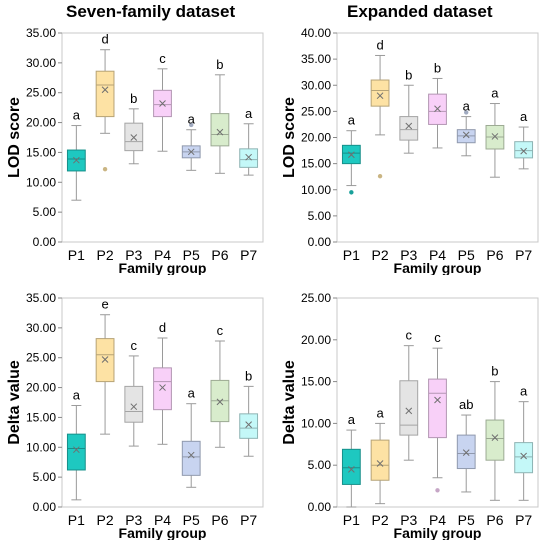 The image size is (550, 551). What do you see at coordinates (151, 11) in the screenshot?
I see `left-column-title: Seven-family dataset` at bounding box center [151, 11].